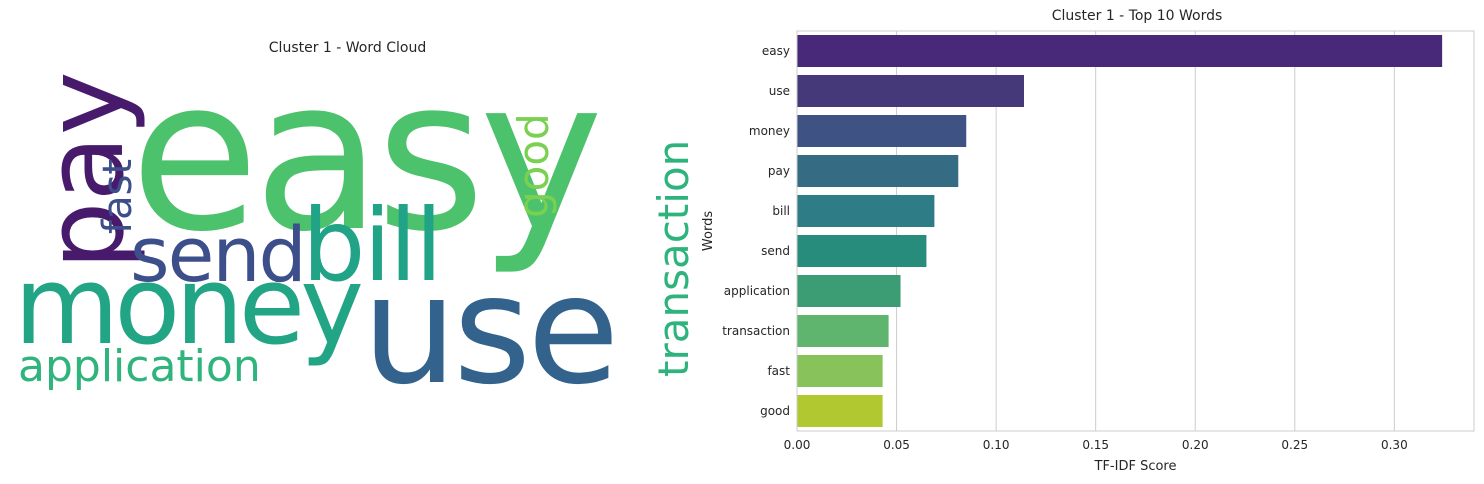 This screenshot has height=484, width=1484. Describe the element at coordinates (779, 171) in the screenshot. I see `y-tick-label-pay: pay` at that location.